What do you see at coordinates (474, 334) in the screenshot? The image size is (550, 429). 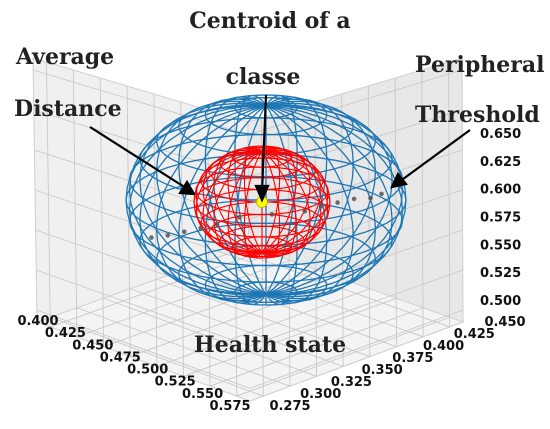 I see `y-tick-label: 0.425` at bounding box center [474, 334].